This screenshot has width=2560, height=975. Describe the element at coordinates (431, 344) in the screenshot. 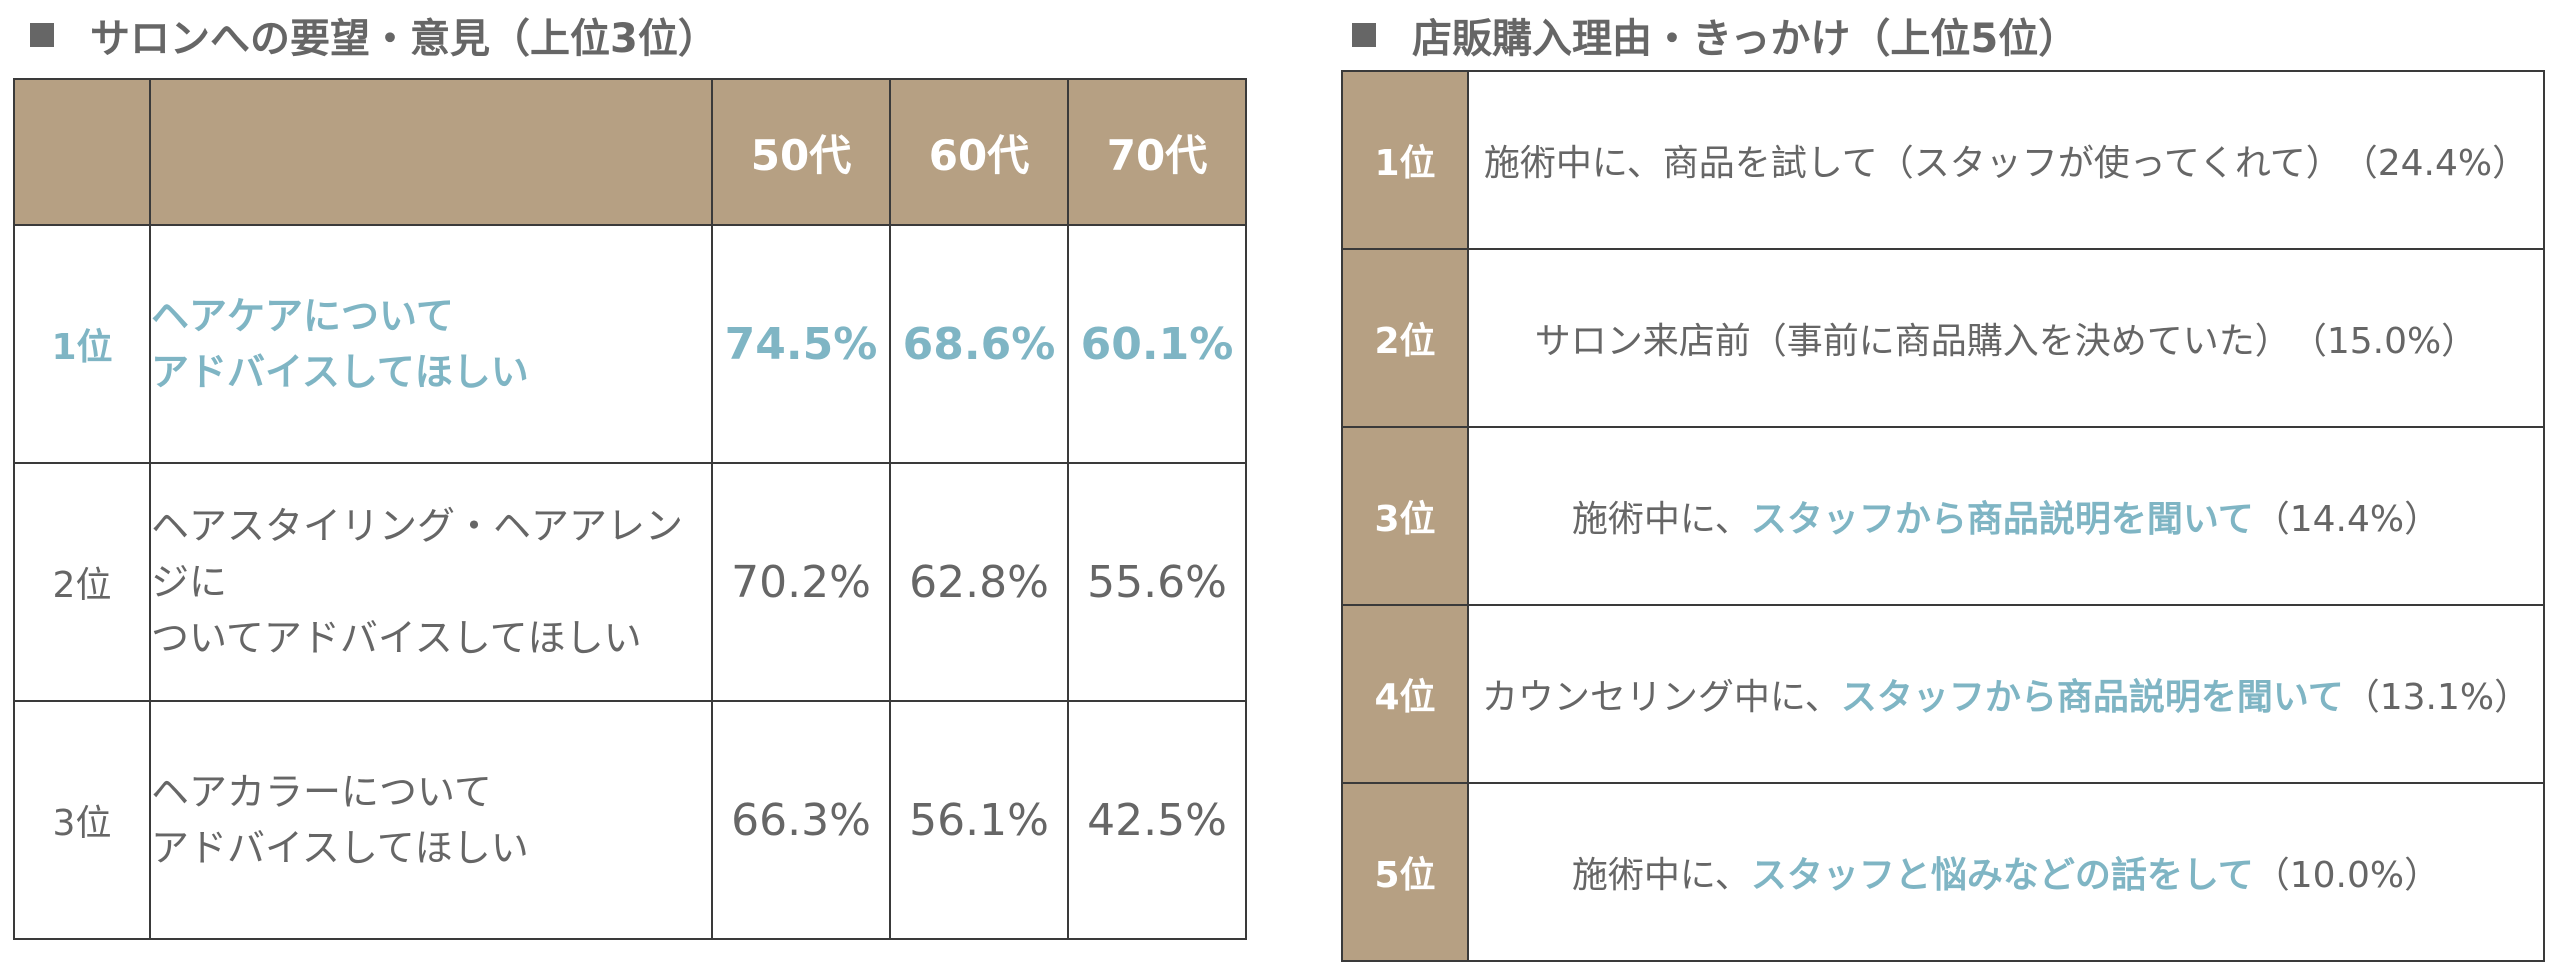

I see `item-cell: ヘアケアについて アドバイスしてほしい` at that location.